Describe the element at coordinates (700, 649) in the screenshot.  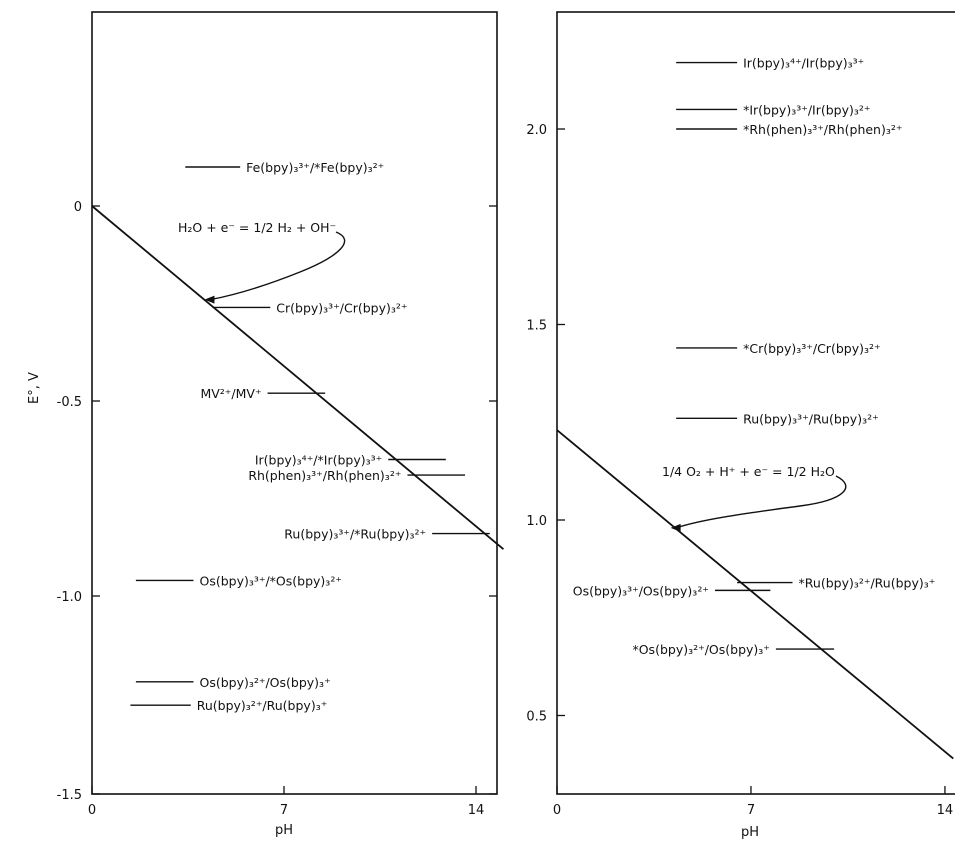
I see `right-couple-label: *Os(bpy)₃²⁺/Os(bpy)₃⁺` at that location.